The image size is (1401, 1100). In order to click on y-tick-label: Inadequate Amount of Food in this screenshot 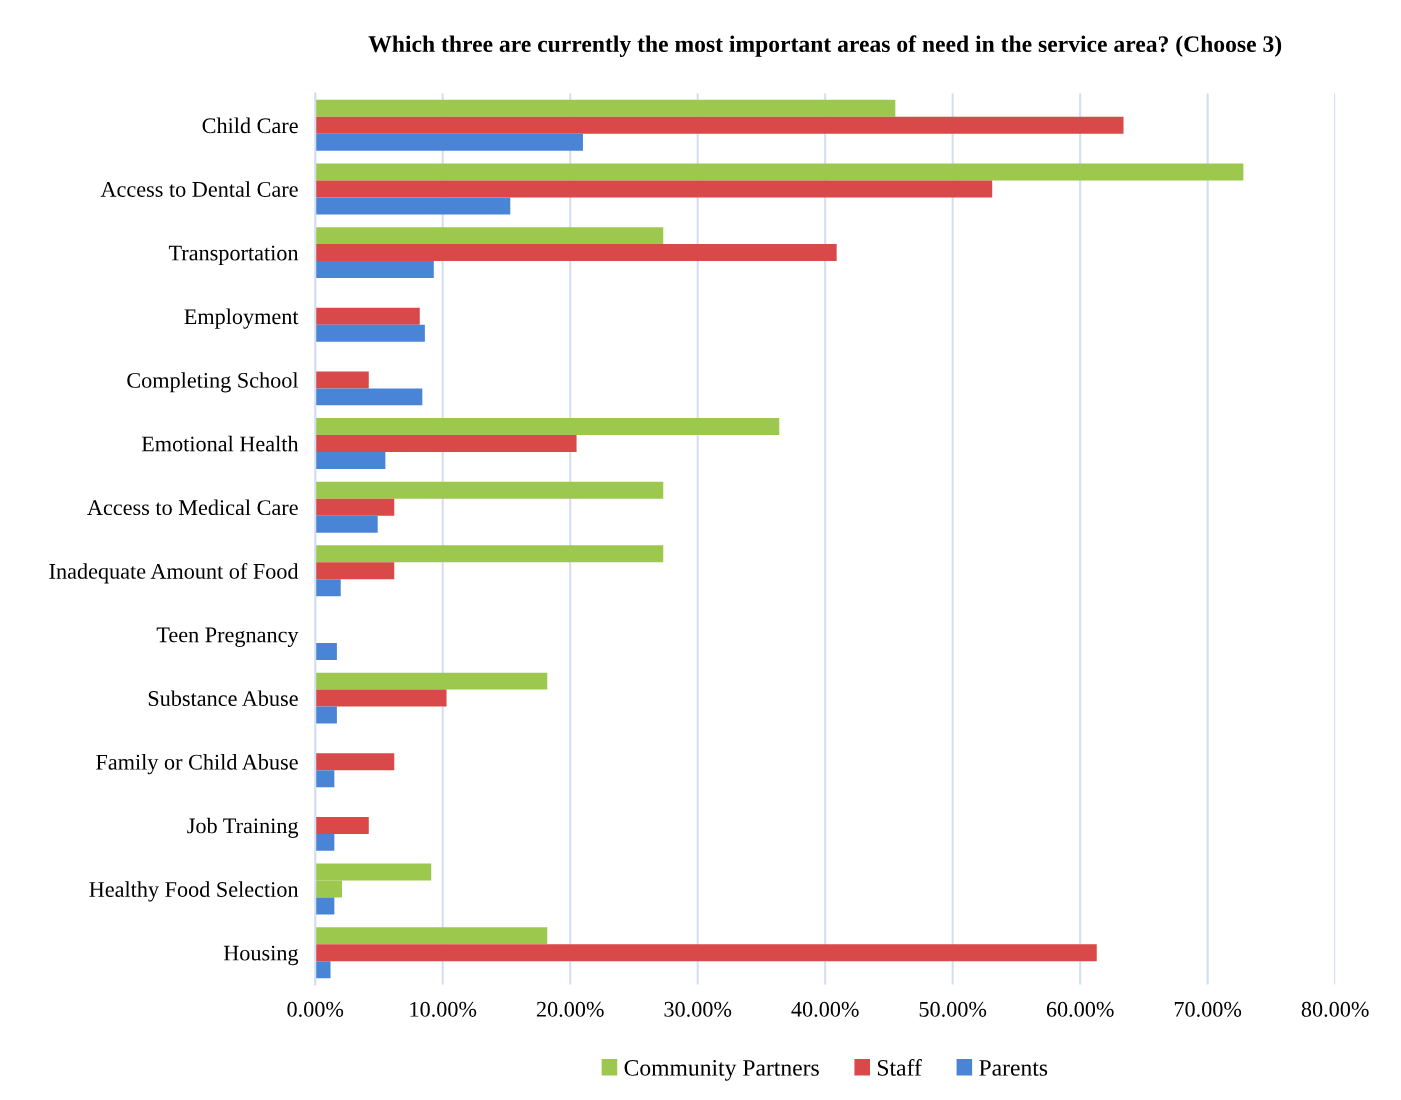, I will do `click(174, 573)`.